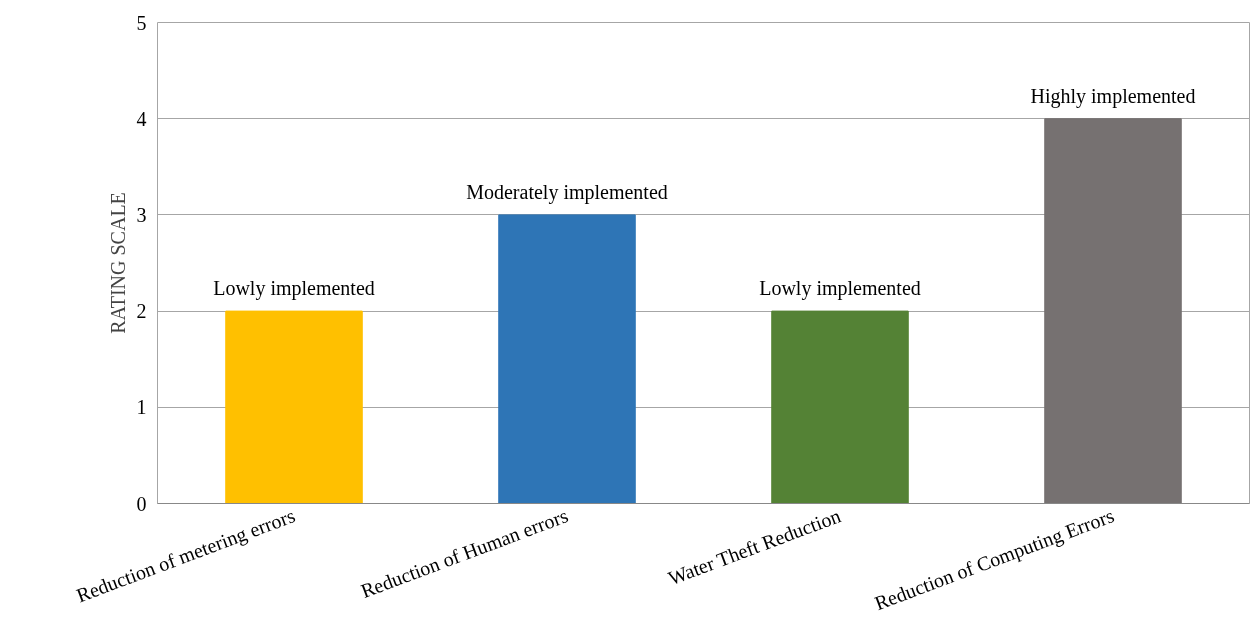 The image size is (1253, 630). Describe the element at coordinates (117, 263) in the screenshot. I see `y-axis-title: RATING SCALE` at that location.